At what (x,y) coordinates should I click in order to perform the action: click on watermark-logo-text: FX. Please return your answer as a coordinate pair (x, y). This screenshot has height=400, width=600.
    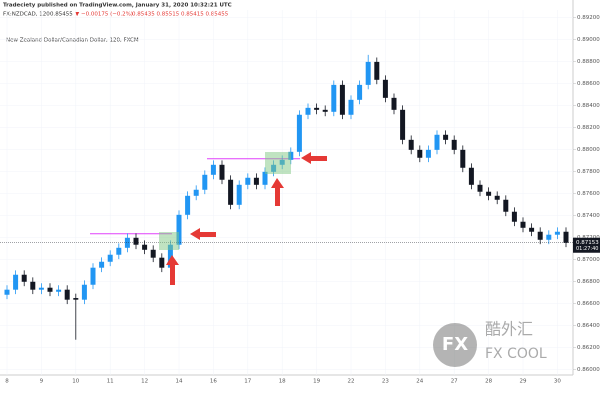
    Looking at the image, I should click on (455, 344).